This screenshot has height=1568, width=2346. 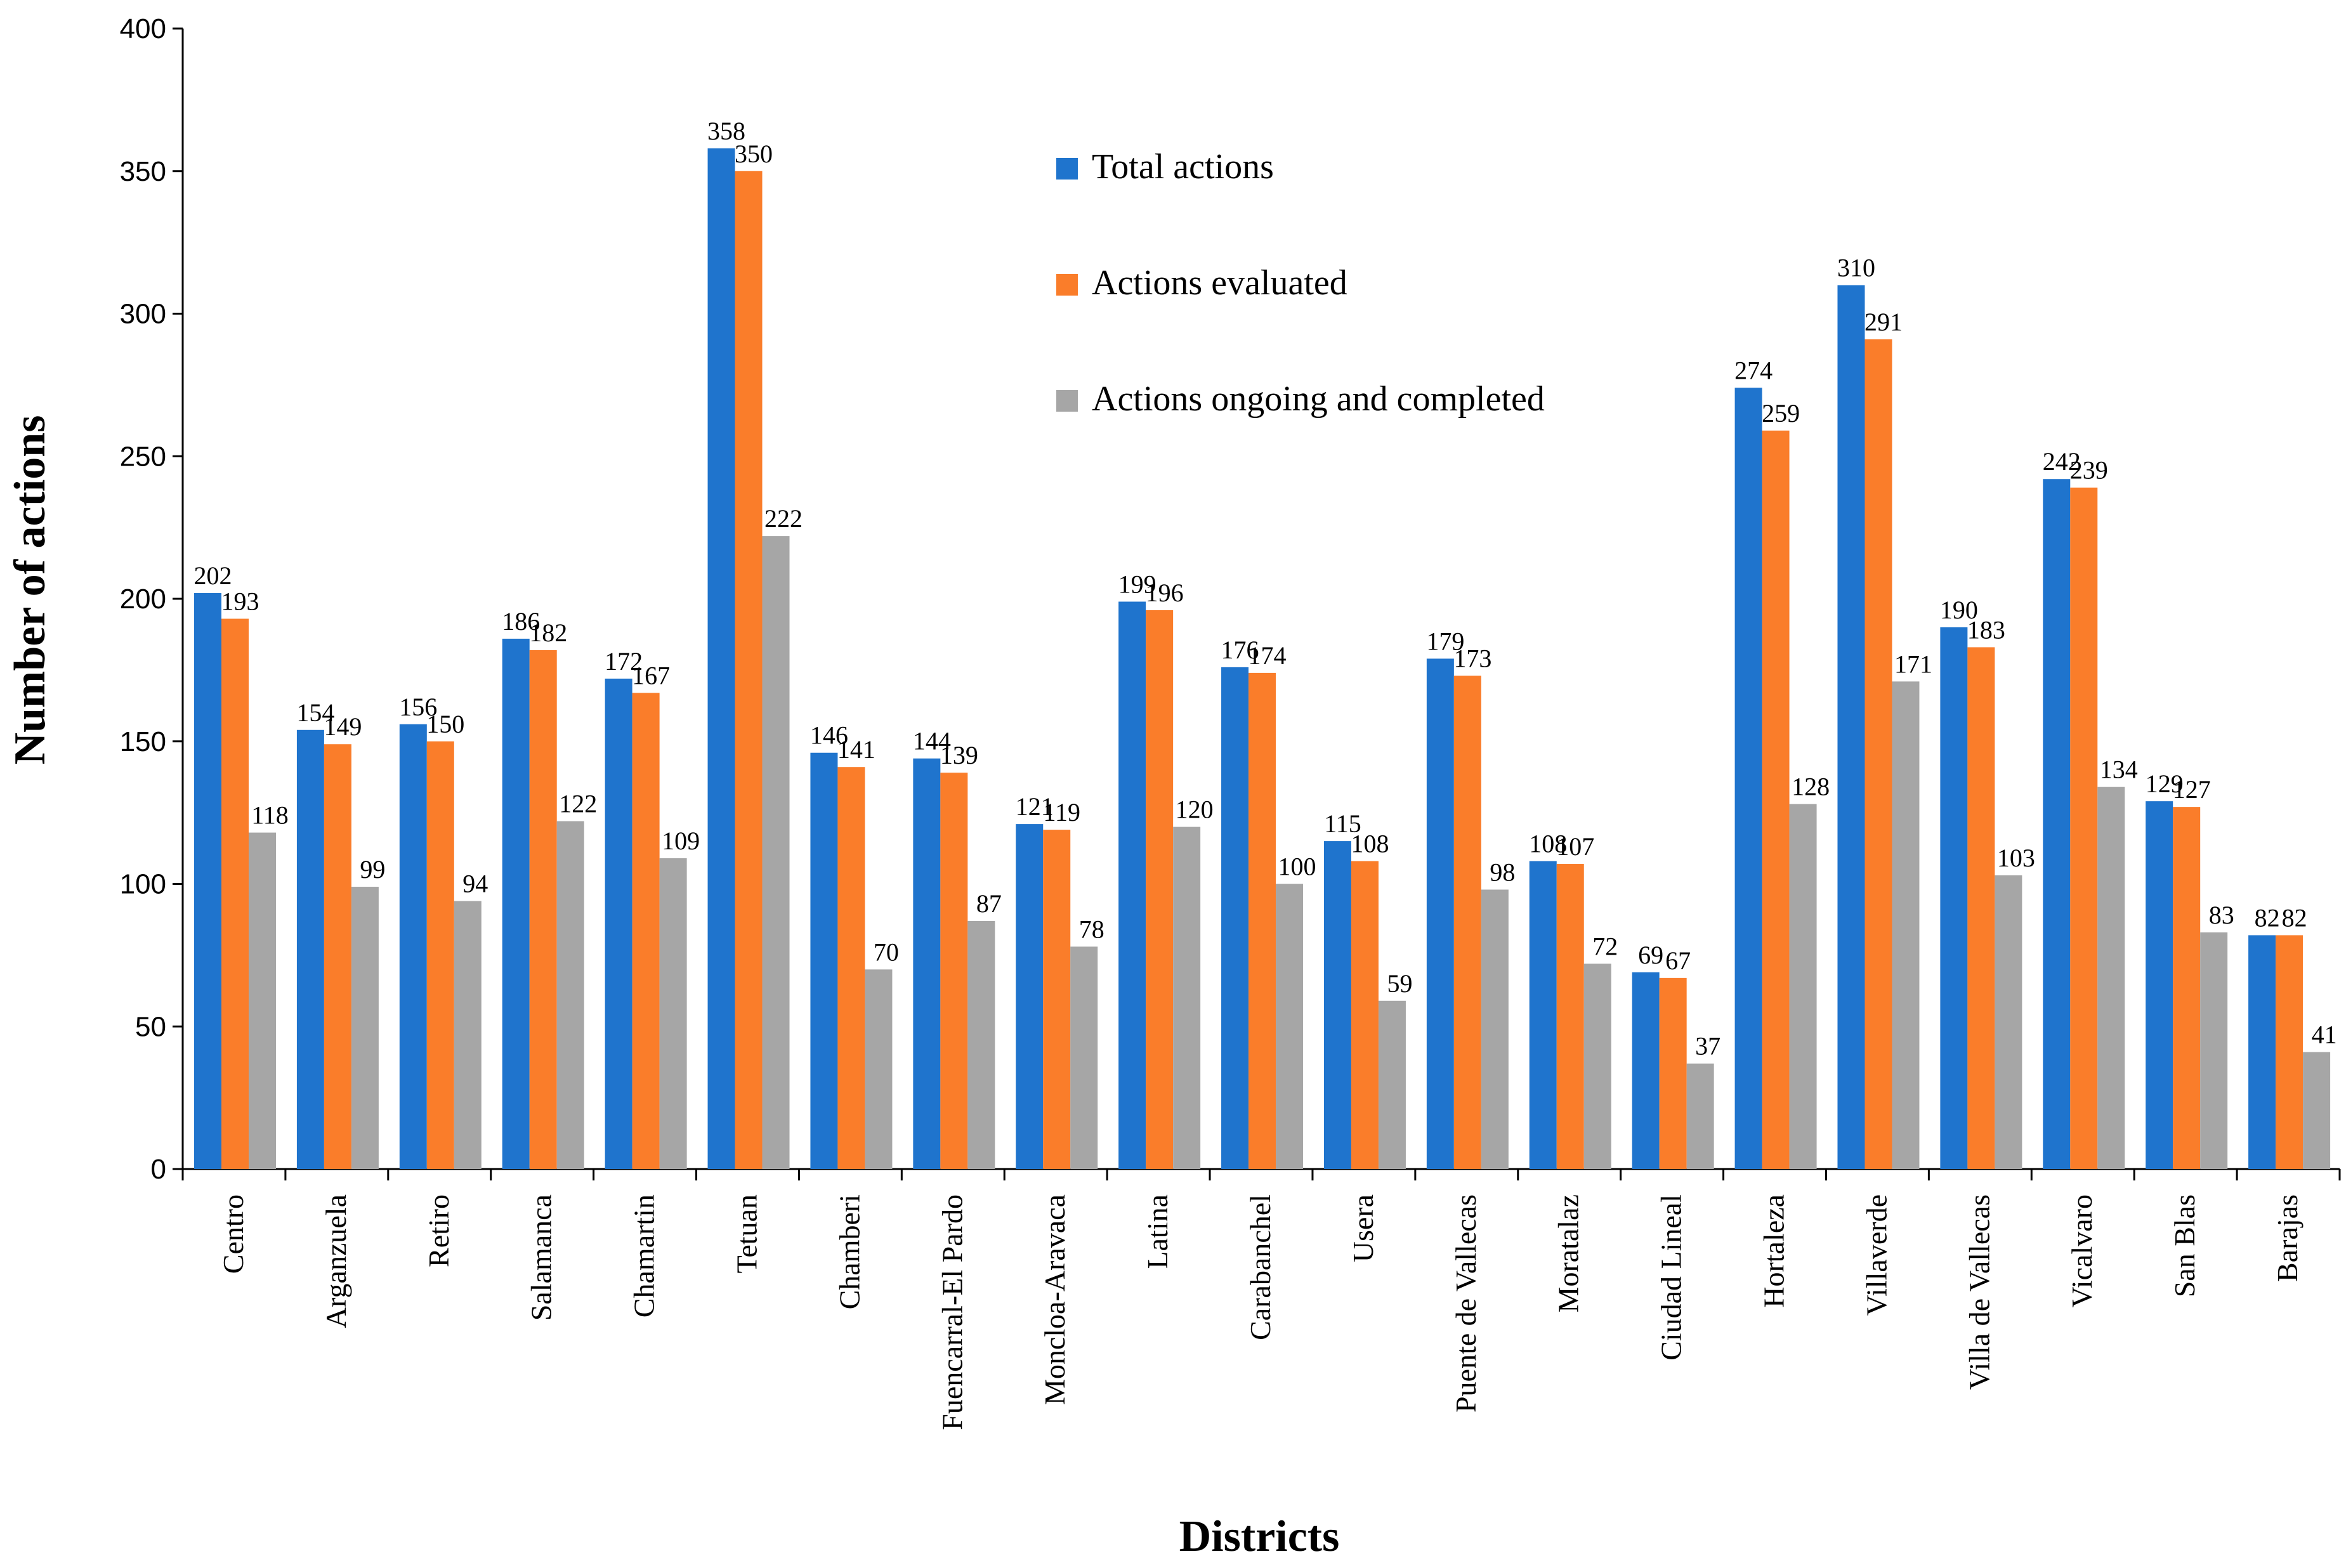 What do you see at coordinates (754, 154) in the screenshot?
I see `data-label: 350` at bounding box center [754, 154].